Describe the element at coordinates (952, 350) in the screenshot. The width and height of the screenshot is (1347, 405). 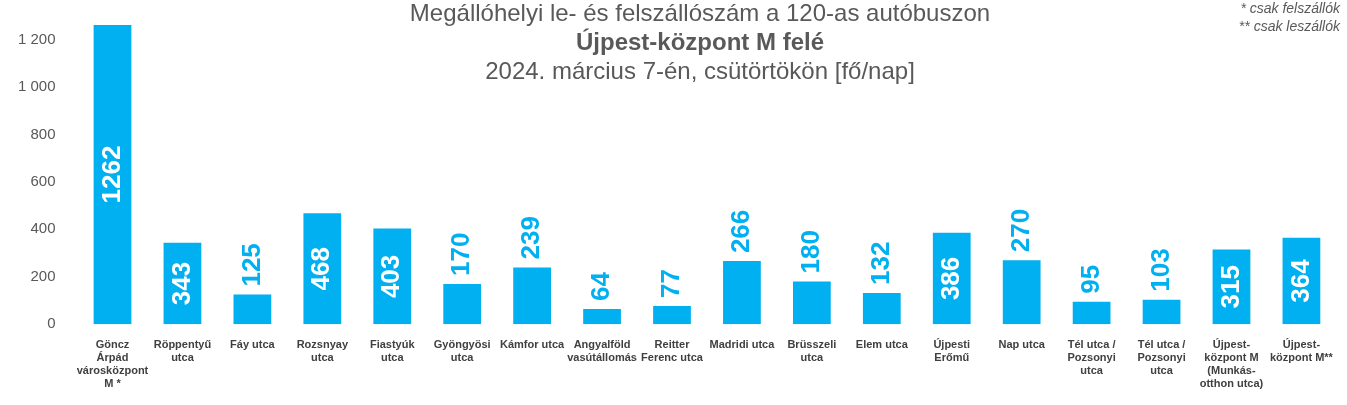
I see `x-tick-label: Újpesti Erőmű` at that location.